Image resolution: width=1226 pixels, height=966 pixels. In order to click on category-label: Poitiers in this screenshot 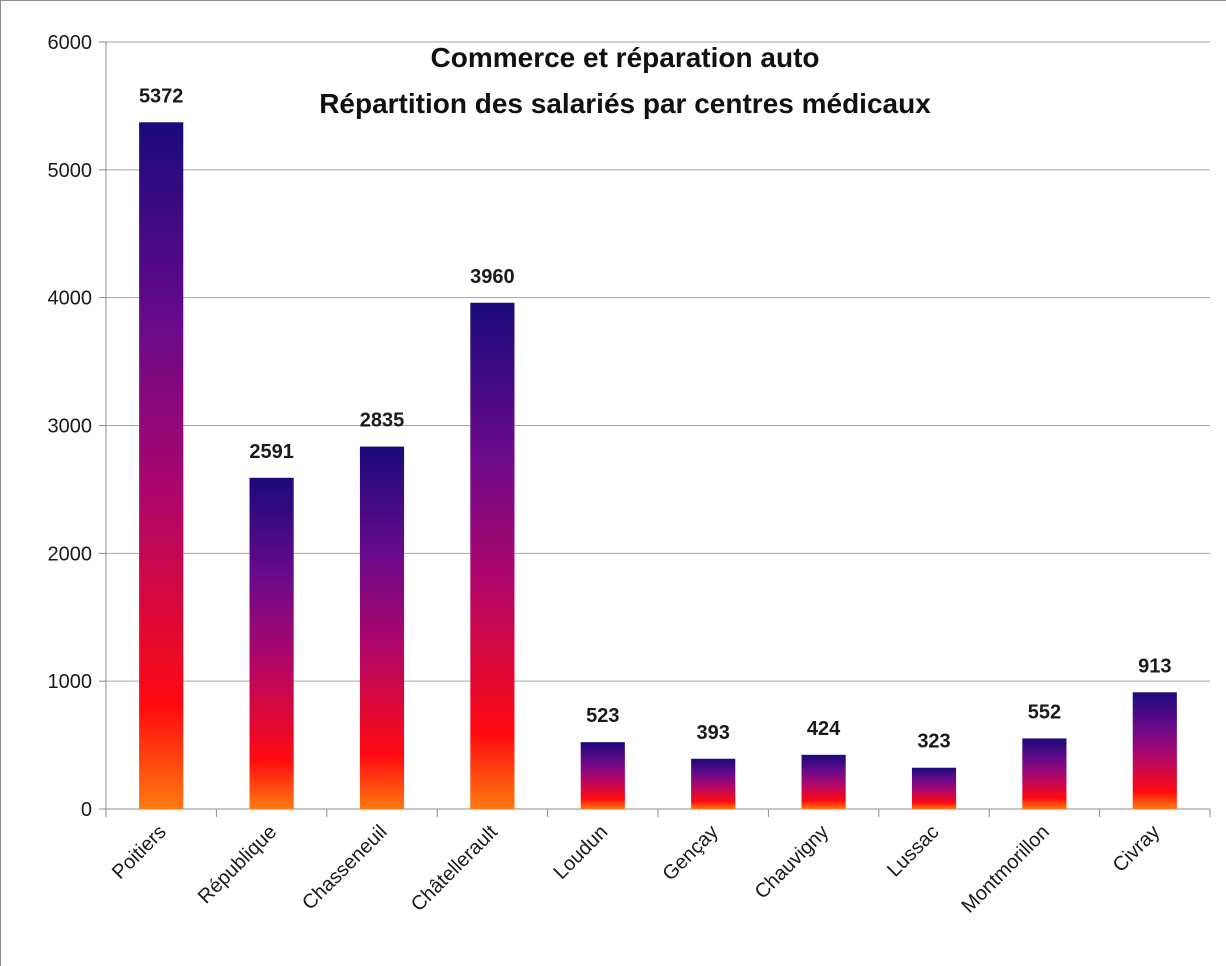, I will do `click(139, 852)`.